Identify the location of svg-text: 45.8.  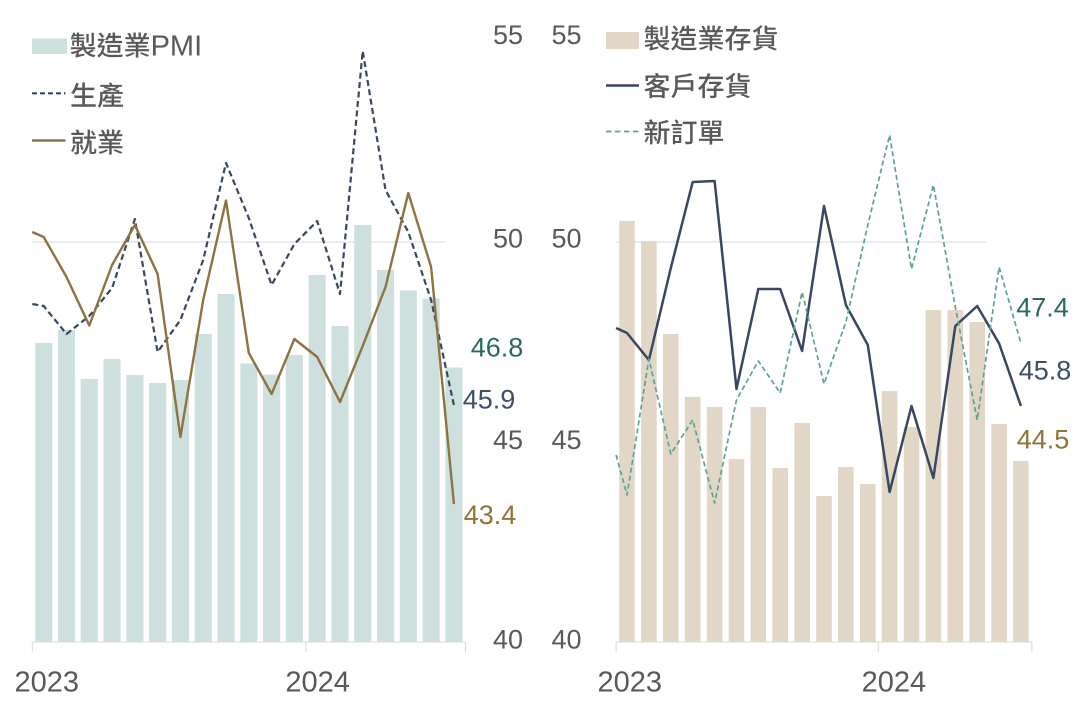
(1045, 371).